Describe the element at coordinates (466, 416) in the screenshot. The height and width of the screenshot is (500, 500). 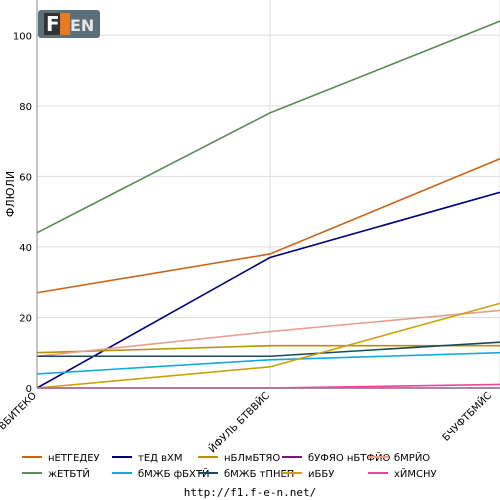
I see `x-tick-label: БЧУФТБМЙС` at that location.